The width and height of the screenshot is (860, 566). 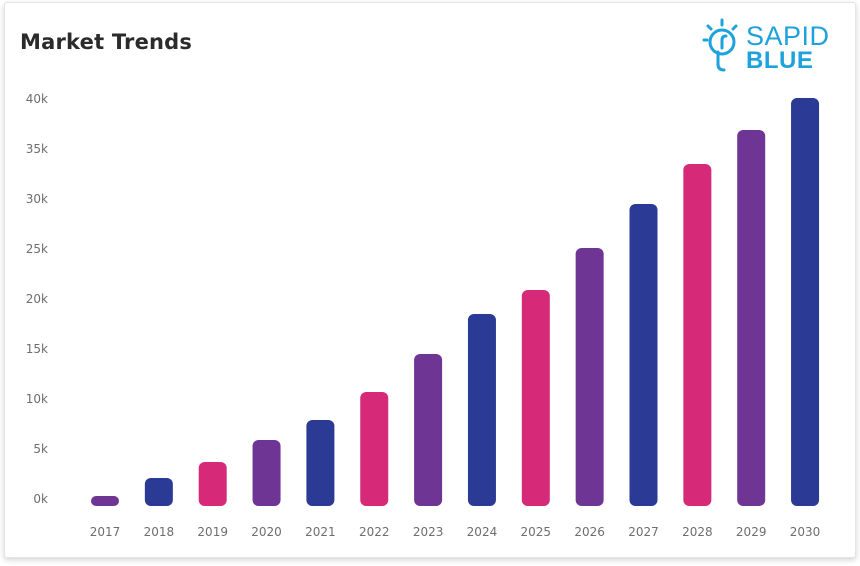 What do you see at coordinates (266, 473) in the screenshot?
I see `bar-2020` at bounding box center [266, 473].